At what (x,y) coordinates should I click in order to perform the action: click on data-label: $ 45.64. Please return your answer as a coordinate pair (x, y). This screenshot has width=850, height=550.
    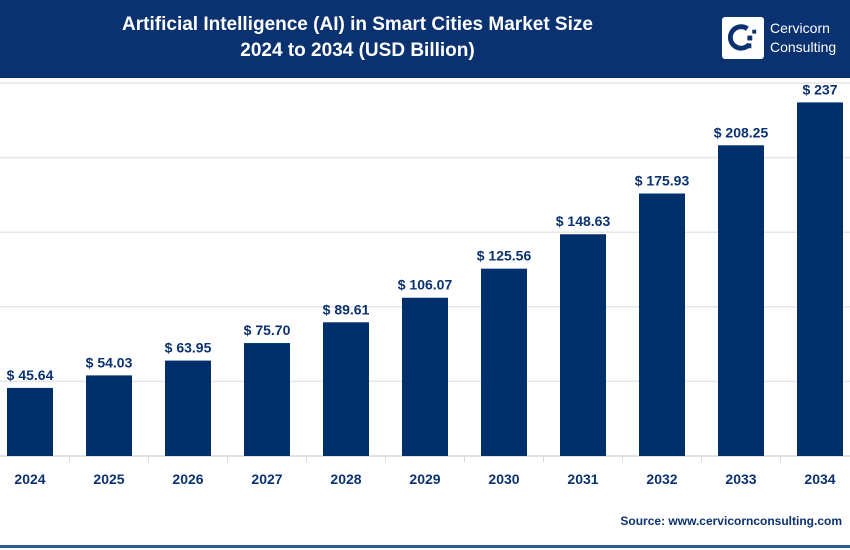
    Looking at the image, I should click on (30, 375).